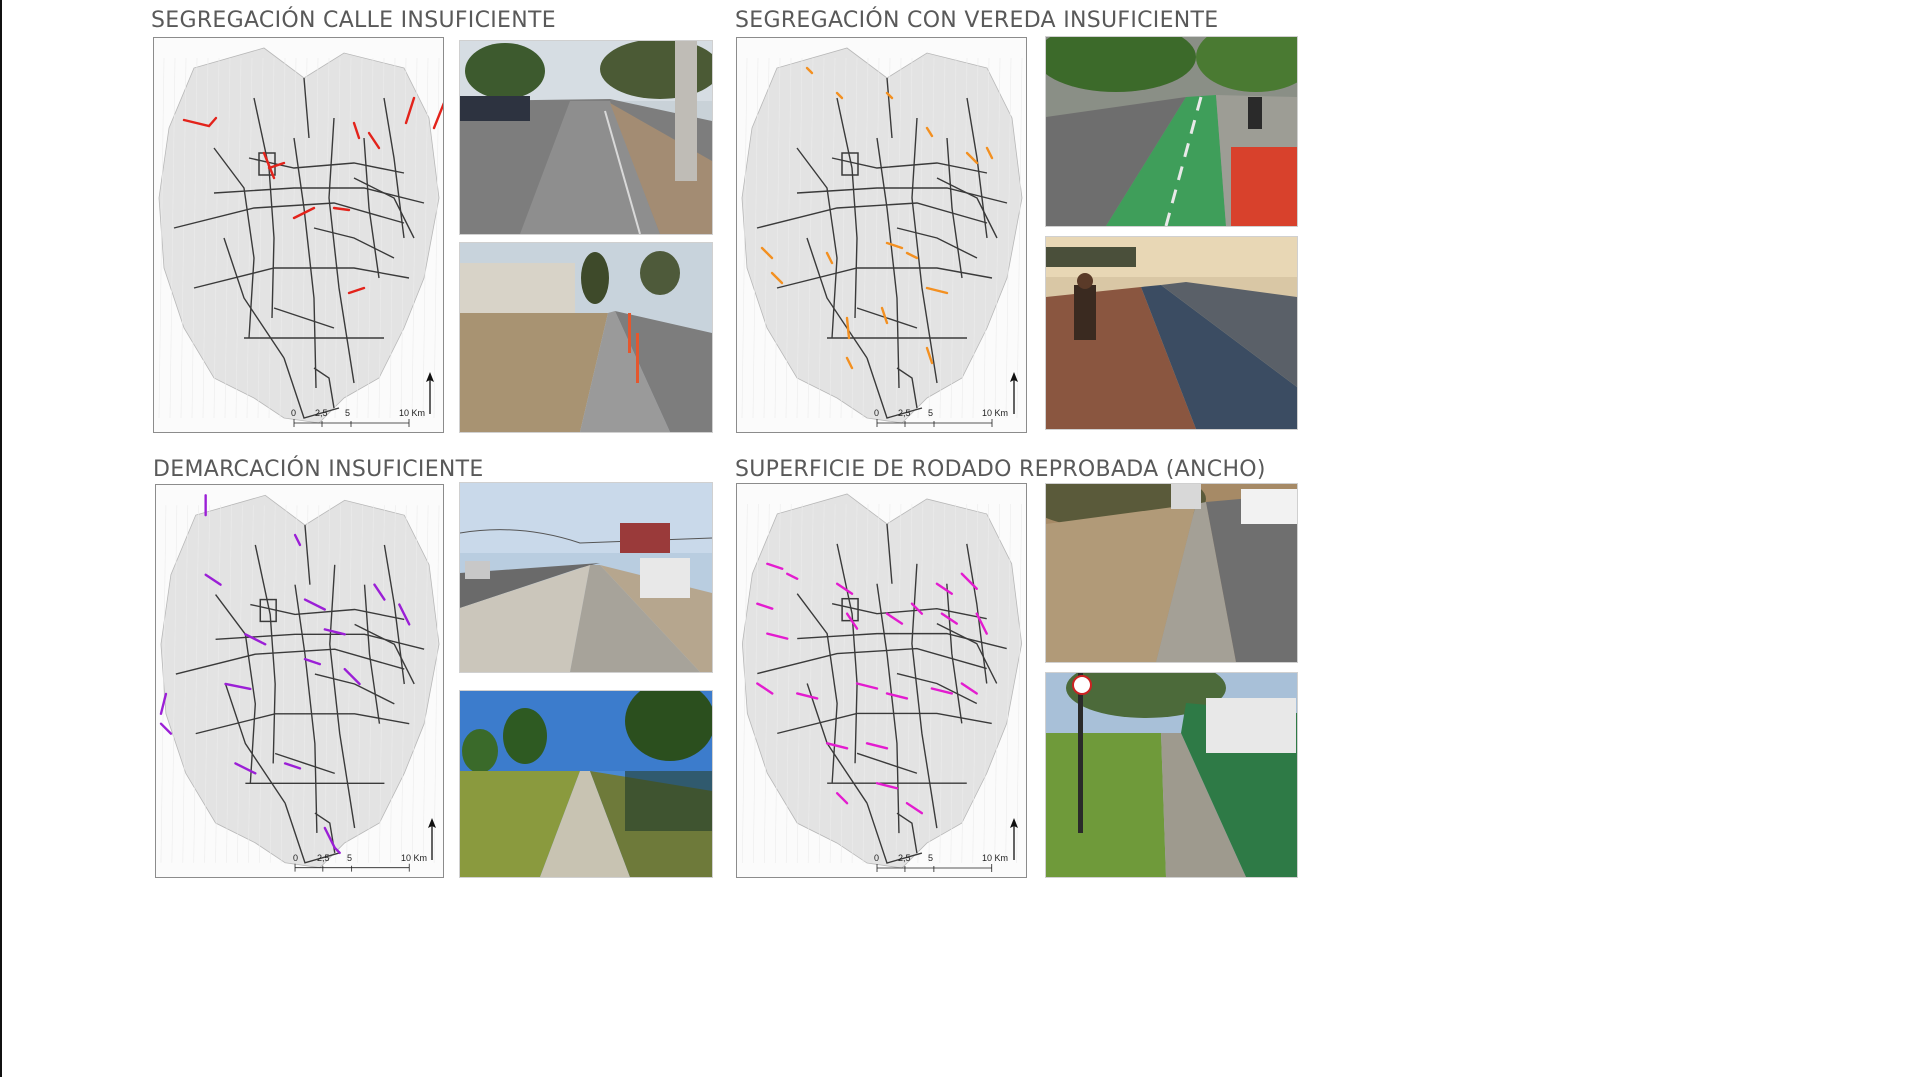 The width and height of the screenshot is (1917, 1077). I want to click on scale-label-5: 5, so click(348, 413).